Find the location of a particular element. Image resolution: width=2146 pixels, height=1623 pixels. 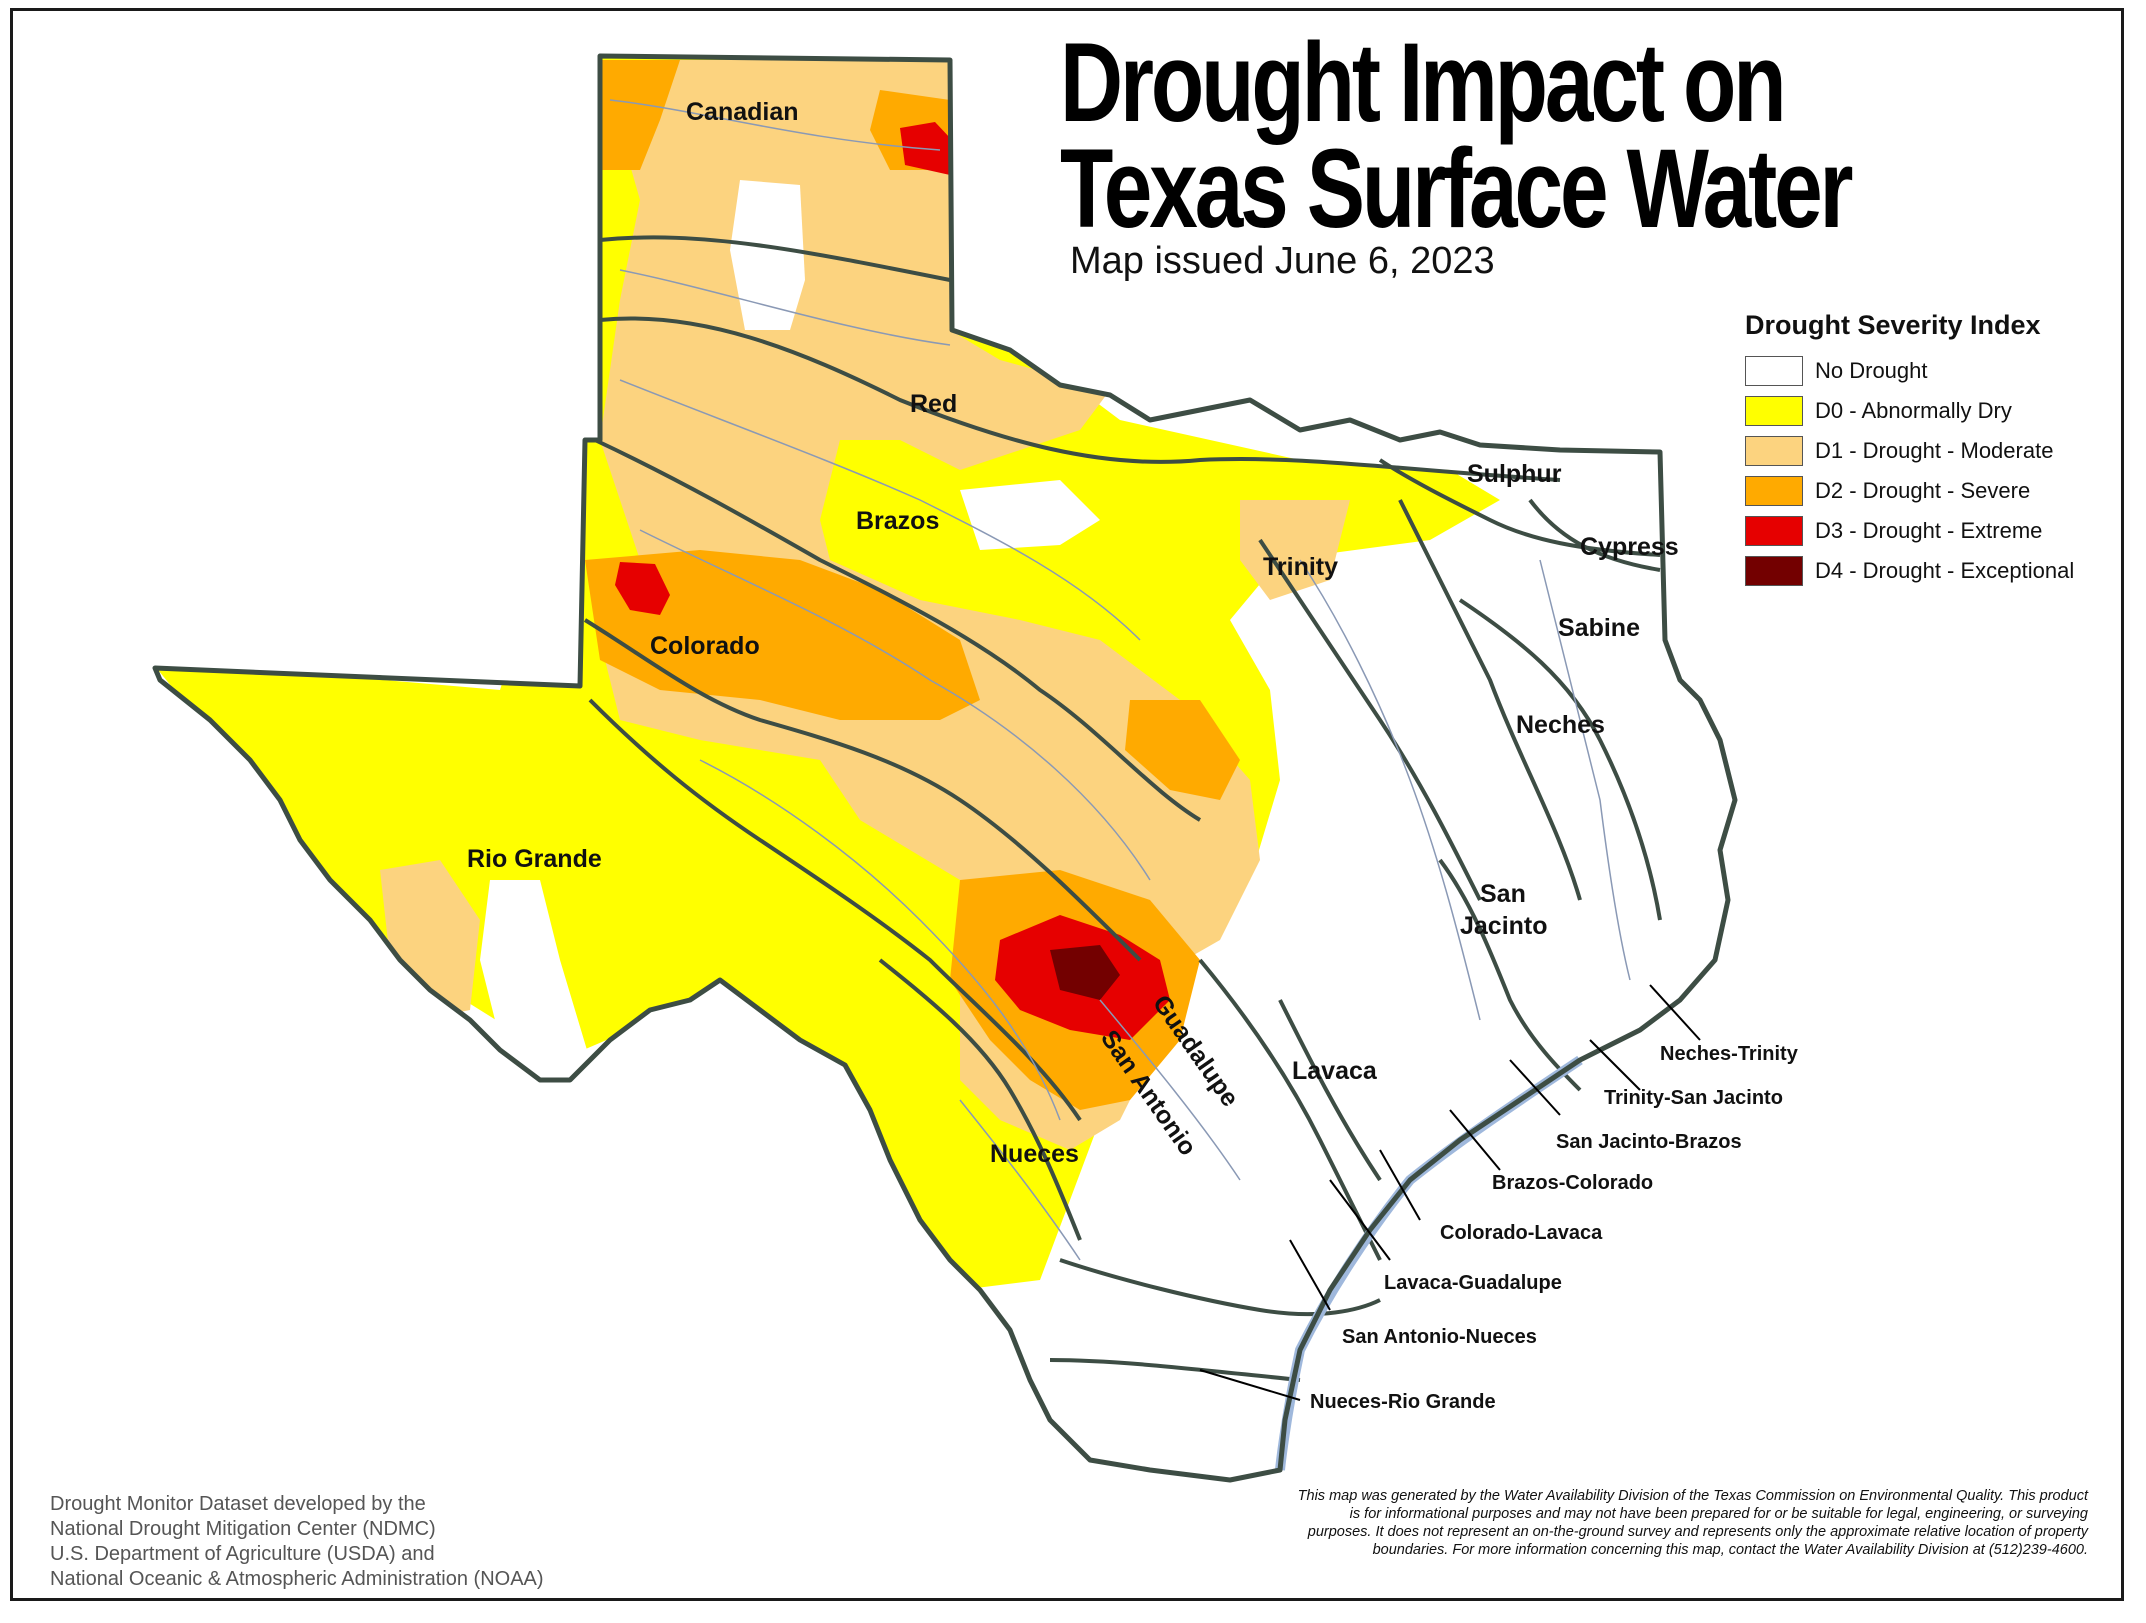

coastal-label-san-antonio-nueces: San Antonio-Nueces is located at coordinates (1439, 1337).